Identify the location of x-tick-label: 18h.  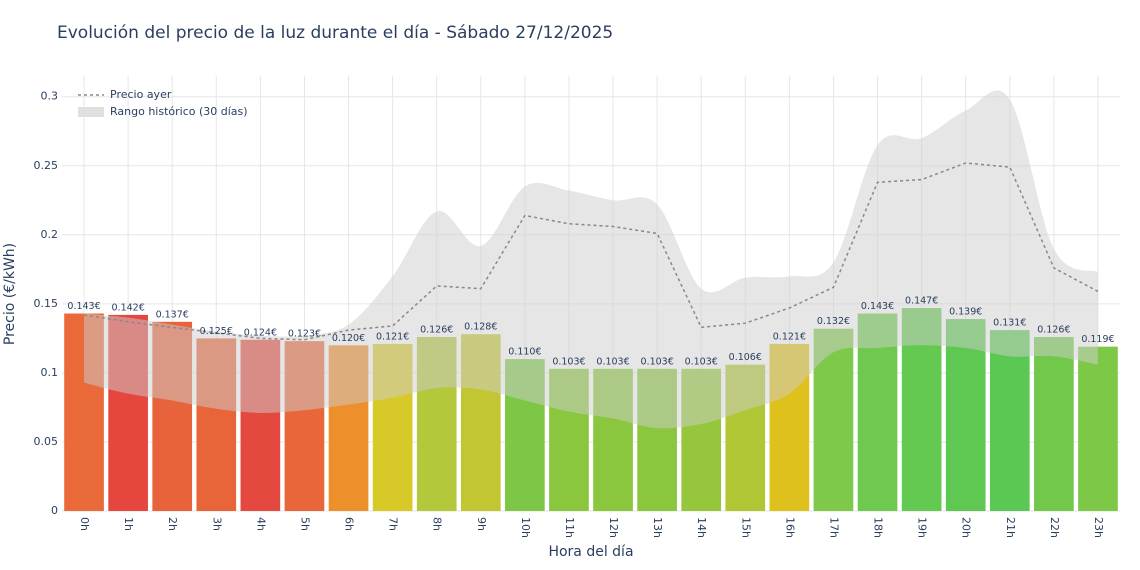
(878, 527).